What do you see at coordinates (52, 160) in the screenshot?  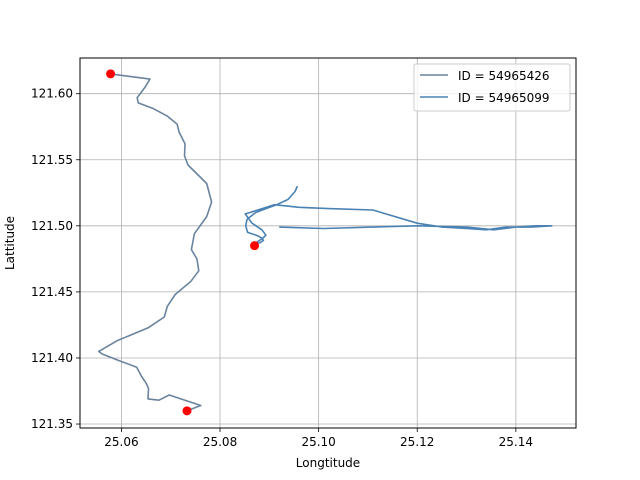 I see `y-tick-label: 121.55` at bounding box center [52, 160].